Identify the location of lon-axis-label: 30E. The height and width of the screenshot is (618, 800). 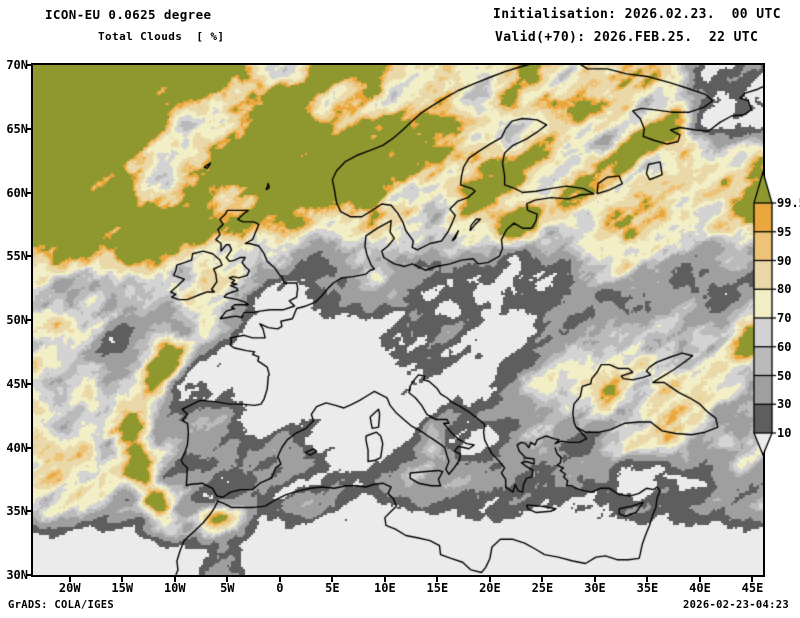
(595, 588).